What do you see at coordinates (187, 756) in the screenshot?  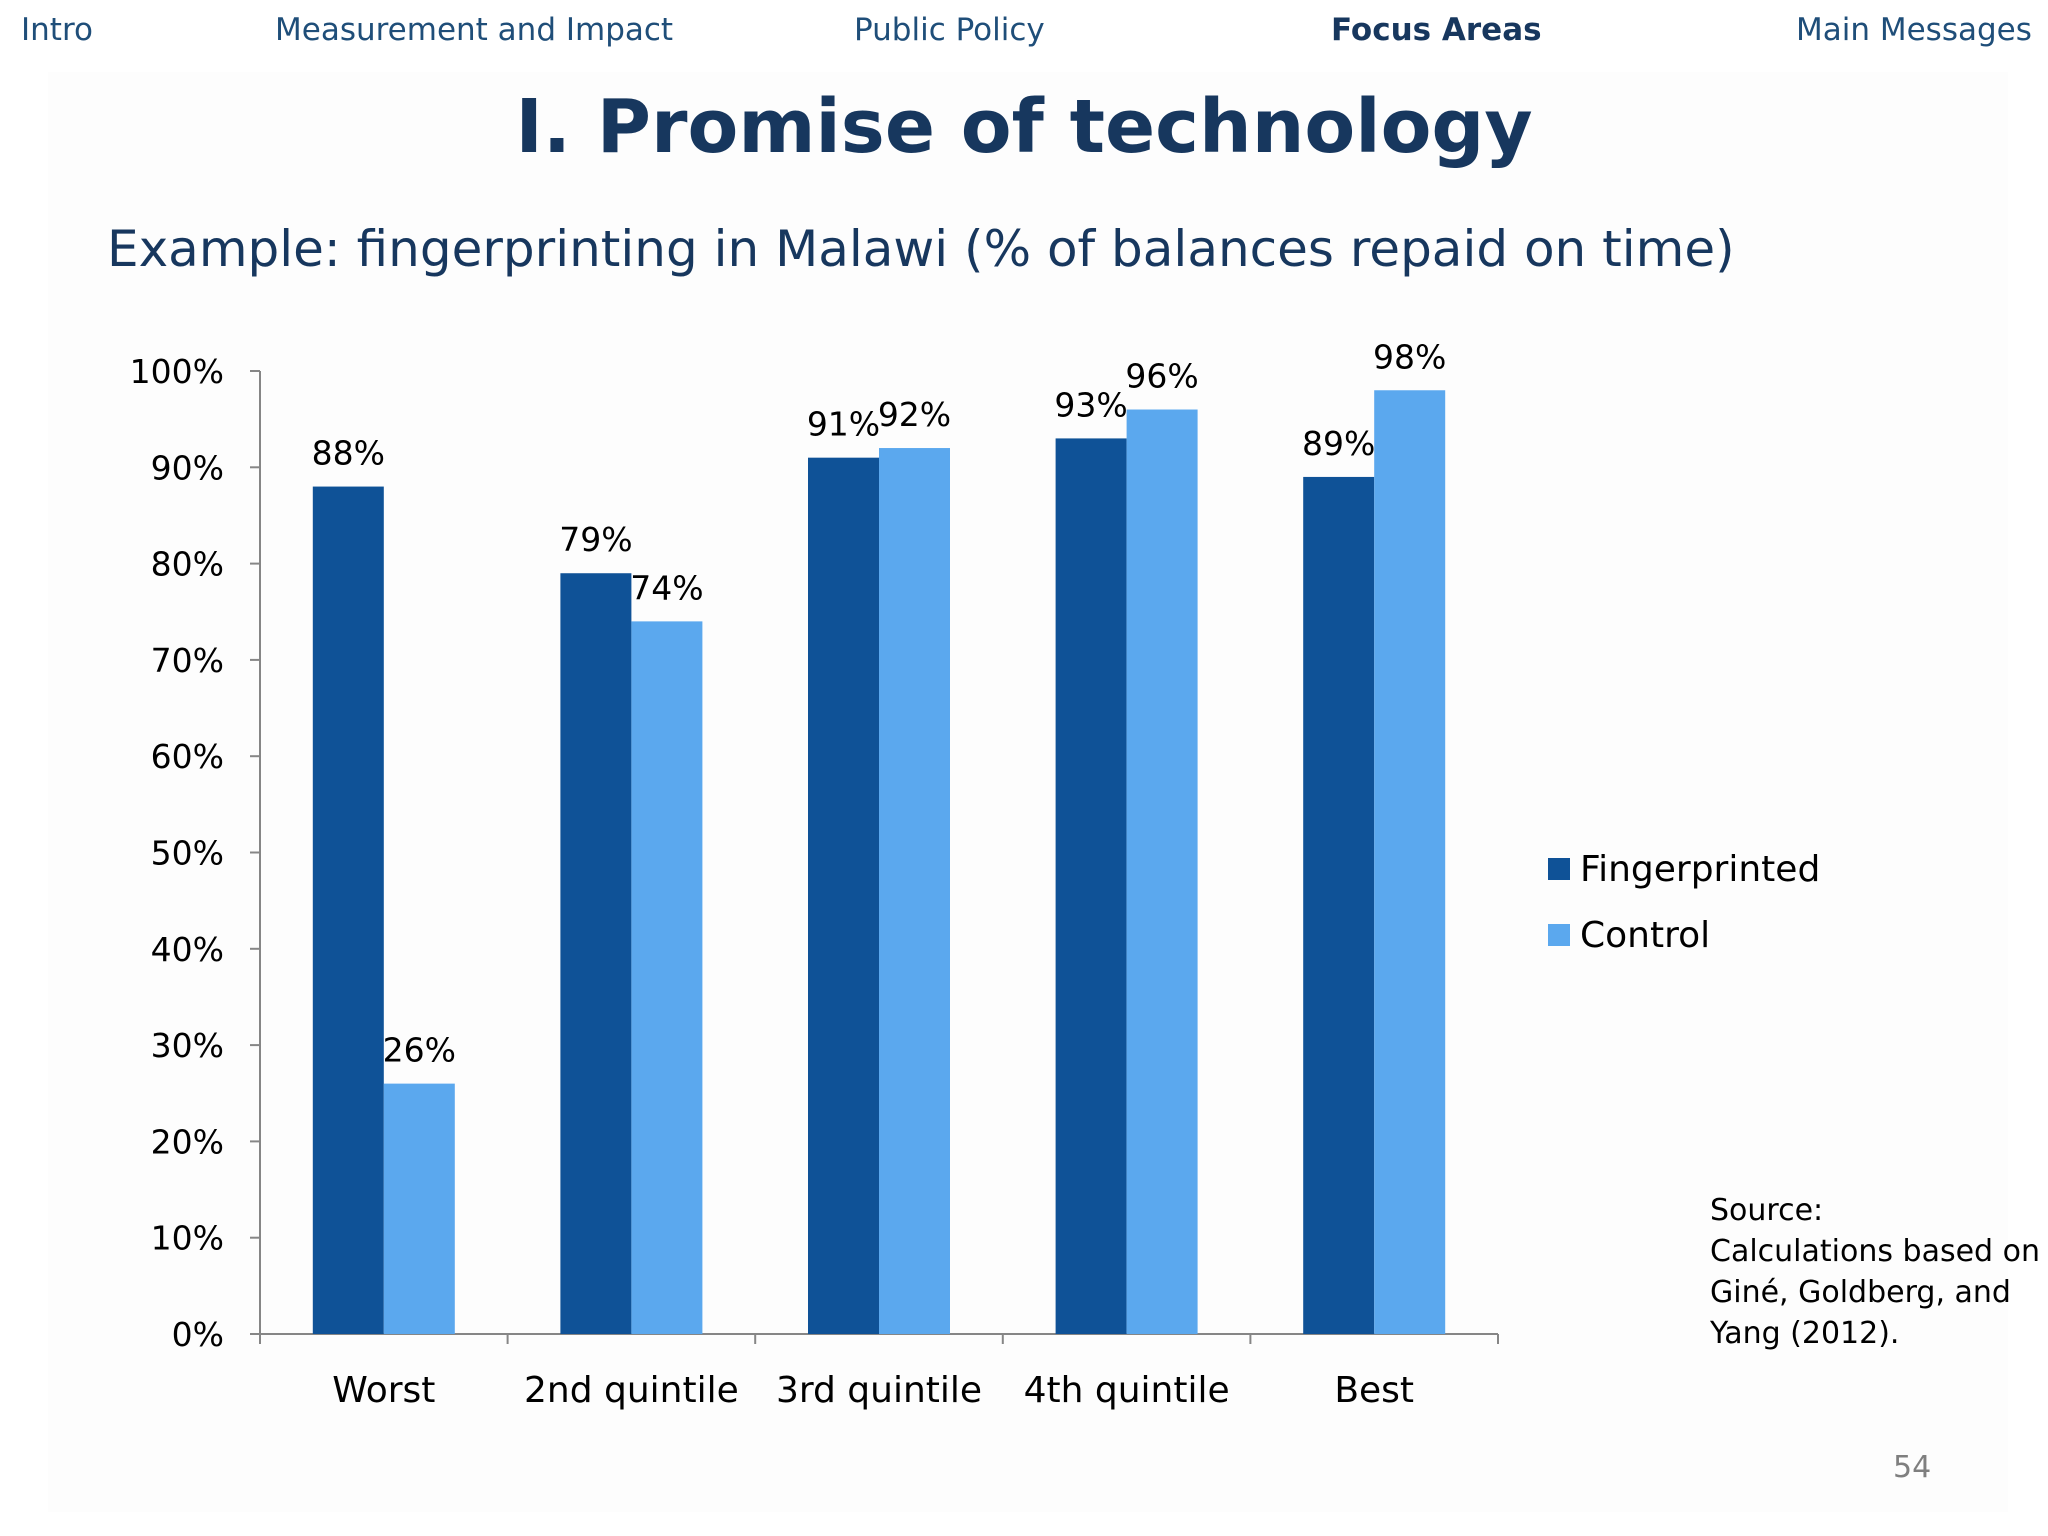 I see `y-tick-label: 60%` at bounding box center [187, 756].